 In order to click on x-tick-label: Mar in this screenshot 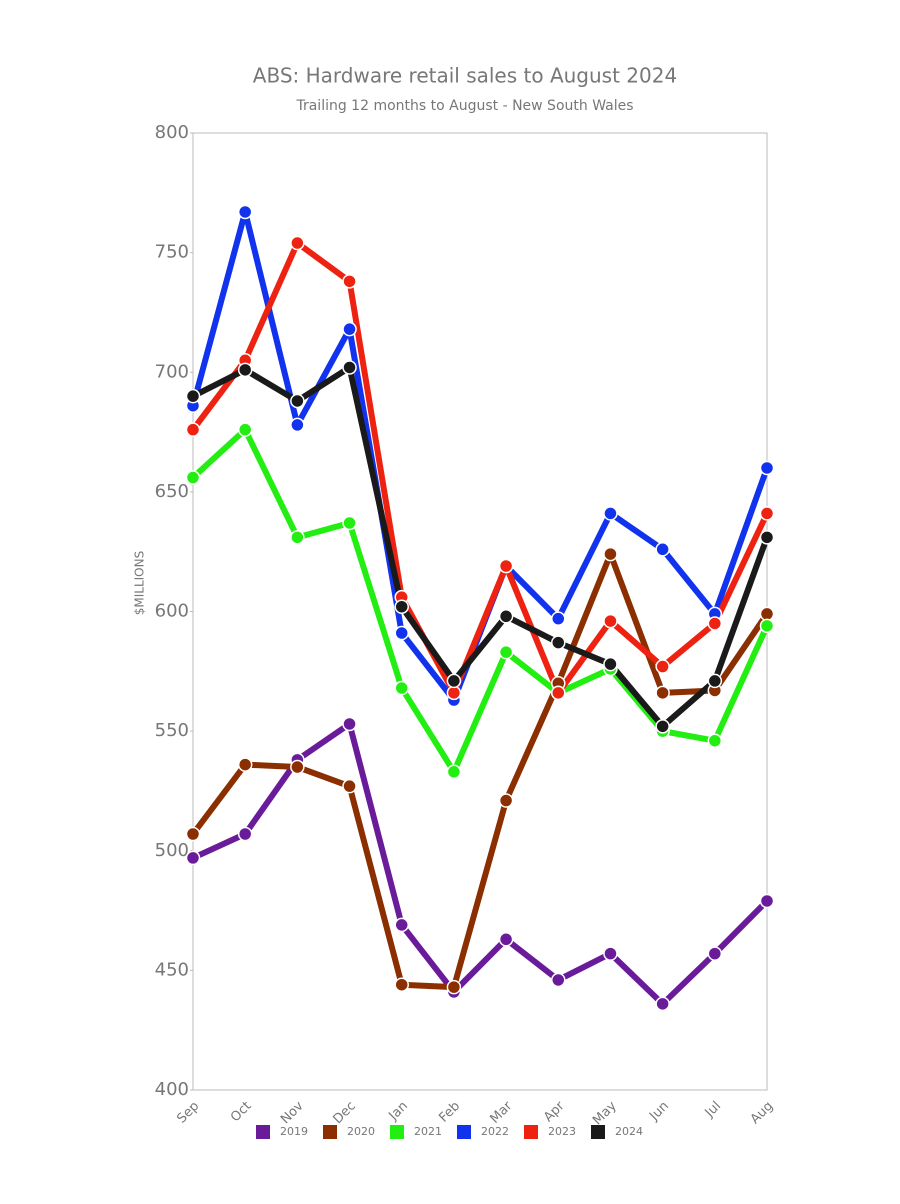, I will do `click(501, 1112)`.